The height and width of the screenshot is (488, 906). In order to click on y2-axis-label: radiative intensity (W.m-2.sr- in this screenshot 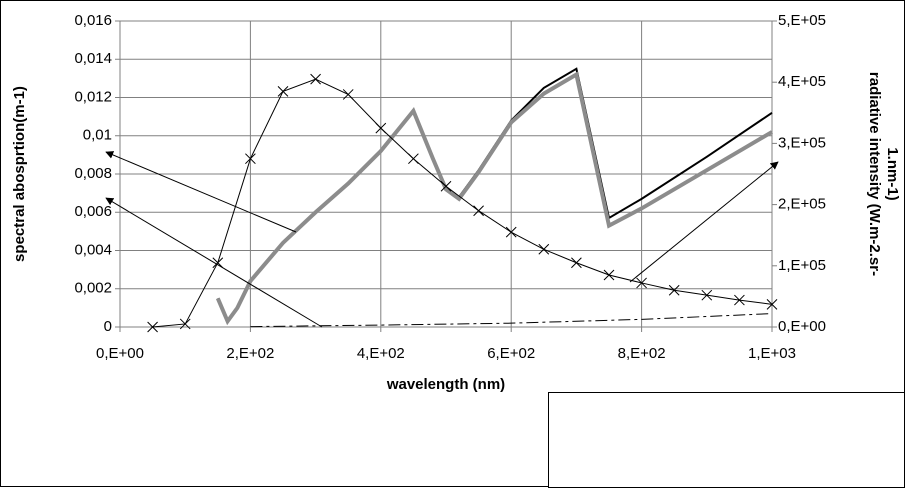, I will do `click(874, 174)`.